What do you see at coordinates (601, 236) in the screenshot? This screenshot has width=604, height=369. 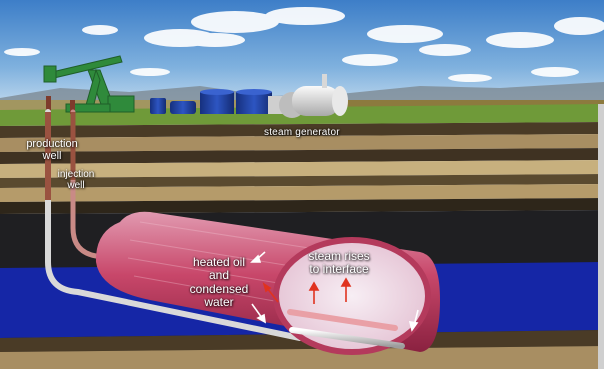 I see `section-edge` at bounding box center [601, 236].